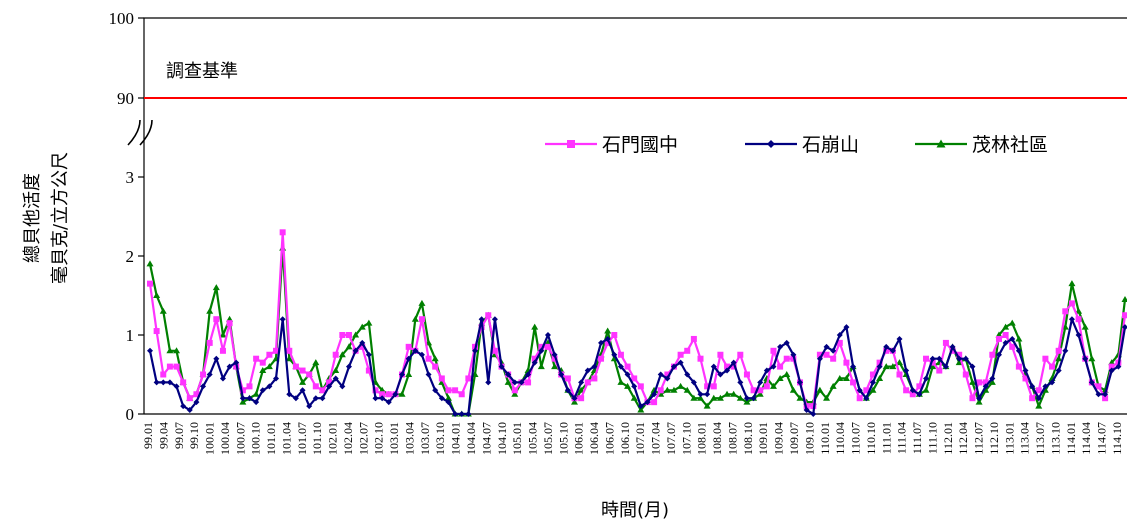  What do you see at coordinates (809, 438) in the screenshot?
I see `x-tick-label: 109.10` at bounding box center [809, 438].